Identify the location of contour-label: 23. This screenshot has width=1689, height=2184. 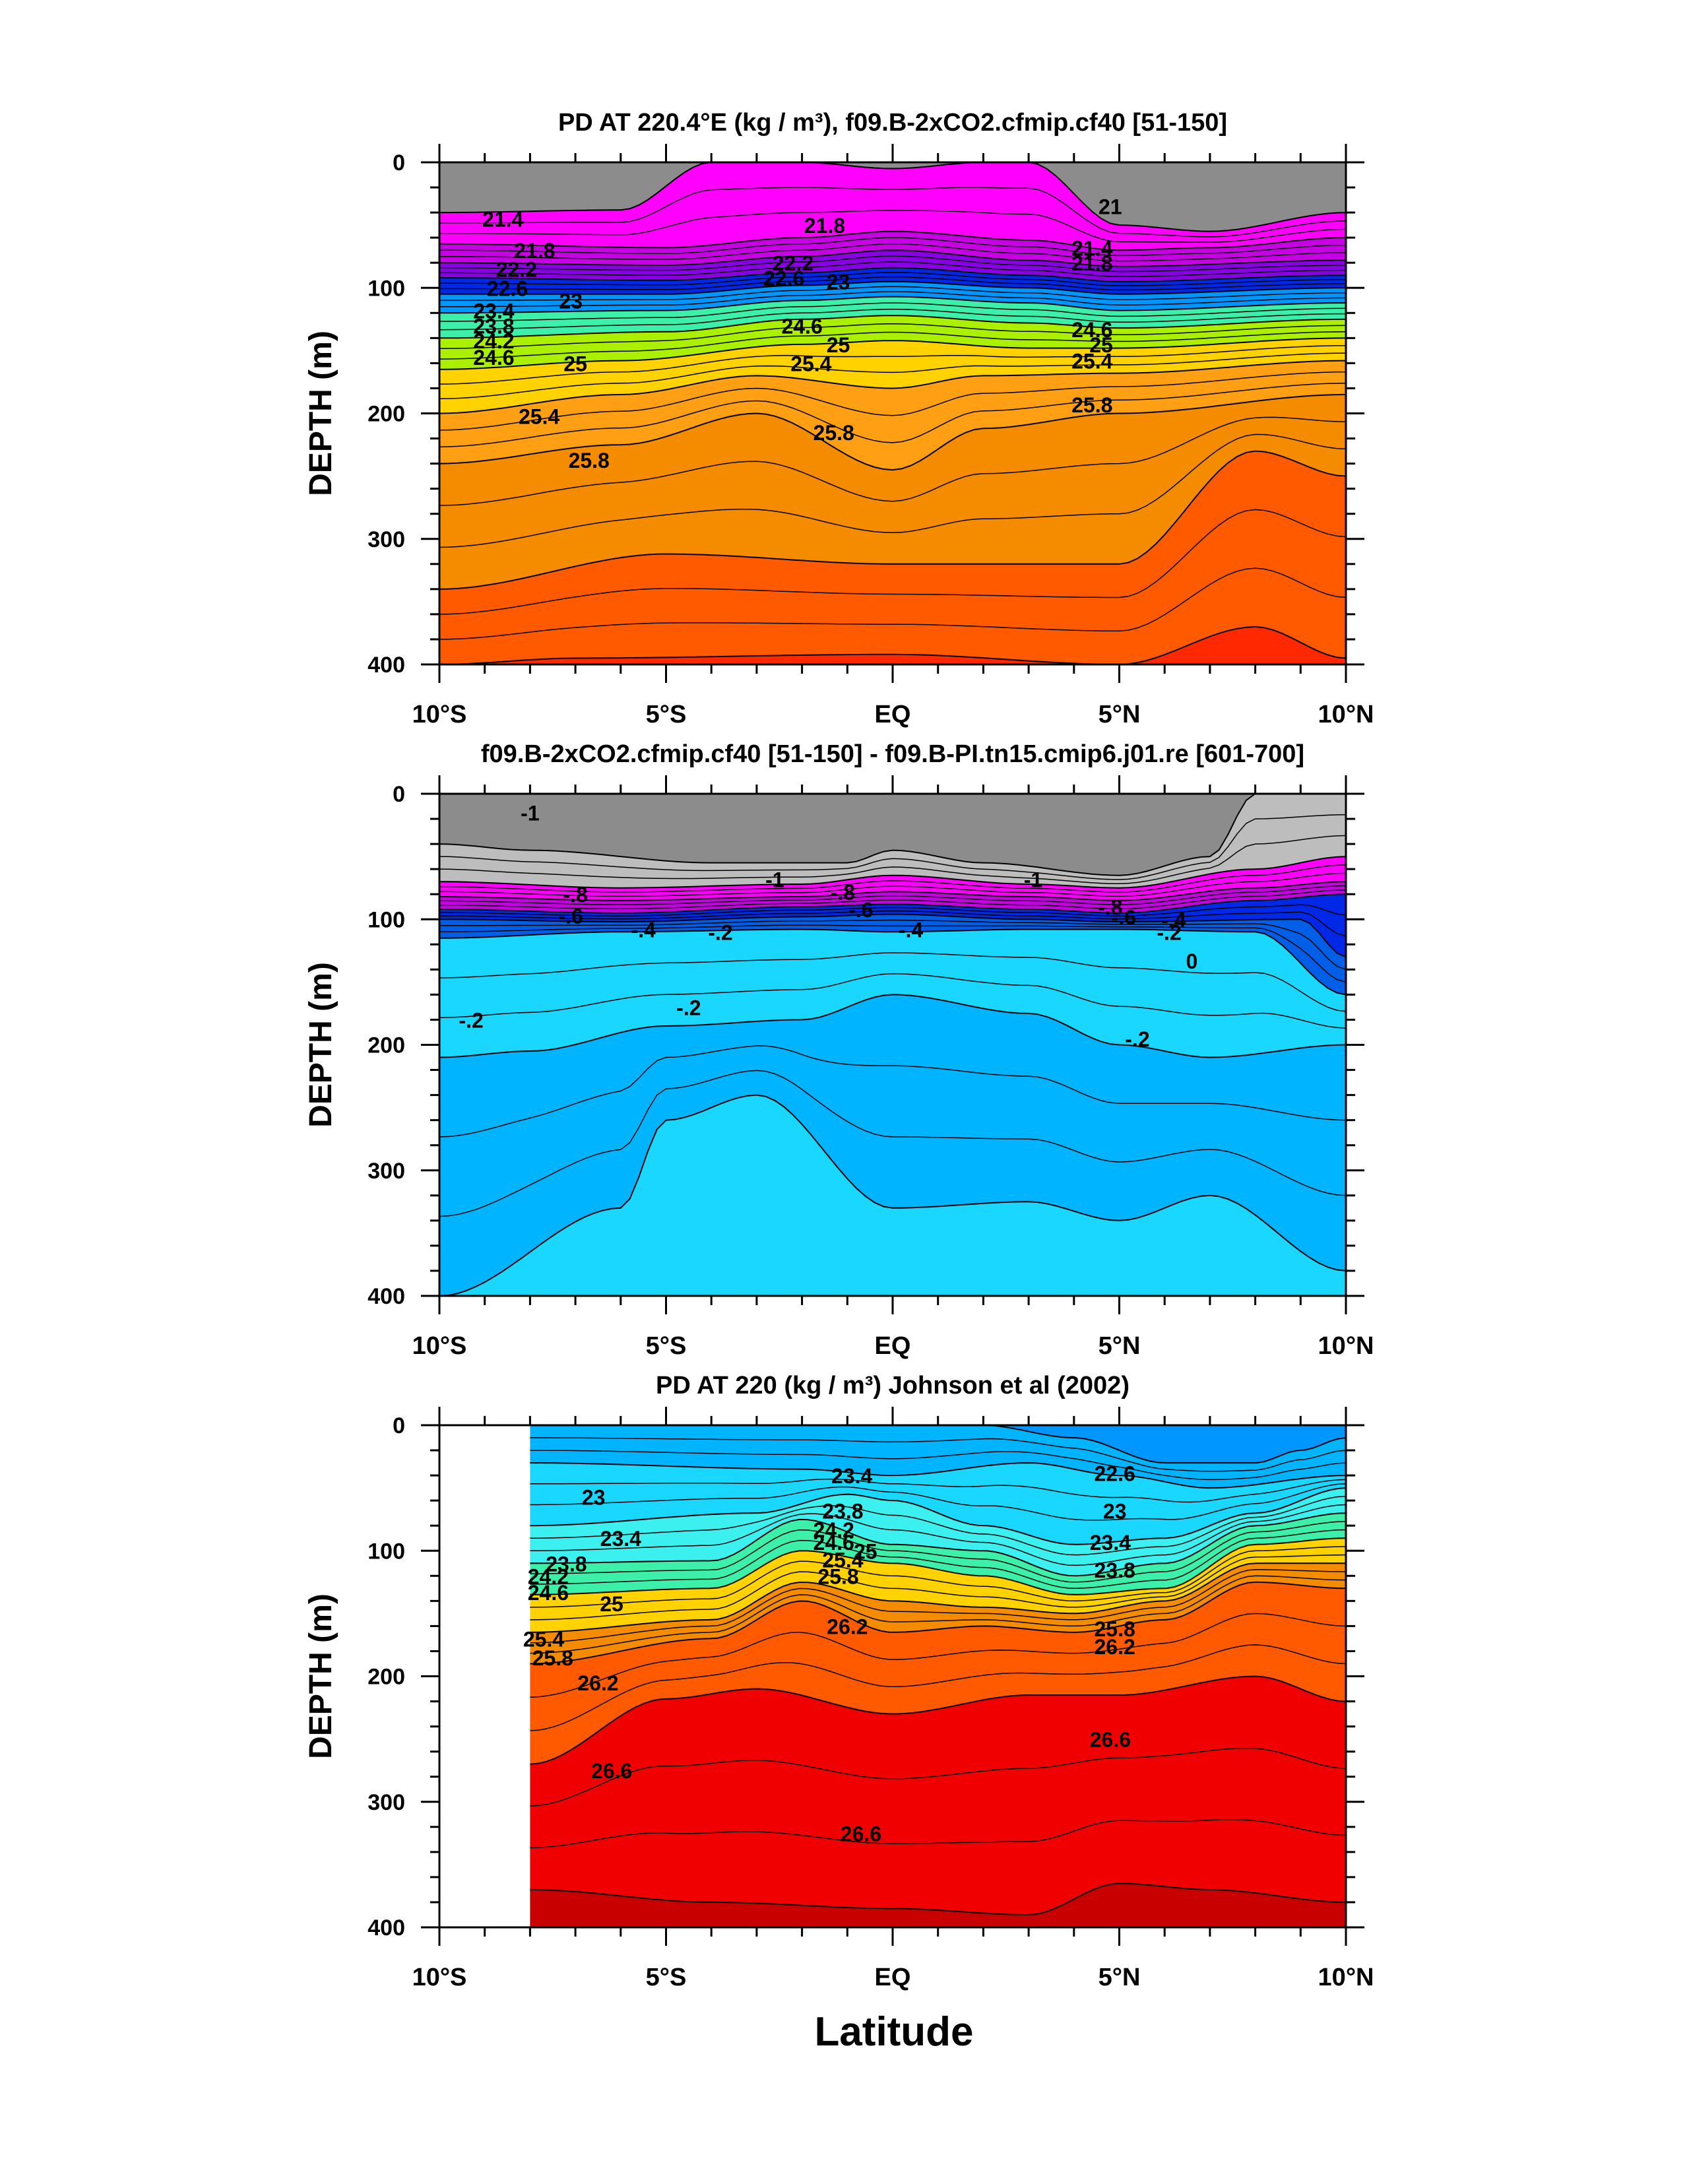
(1115, 1511).